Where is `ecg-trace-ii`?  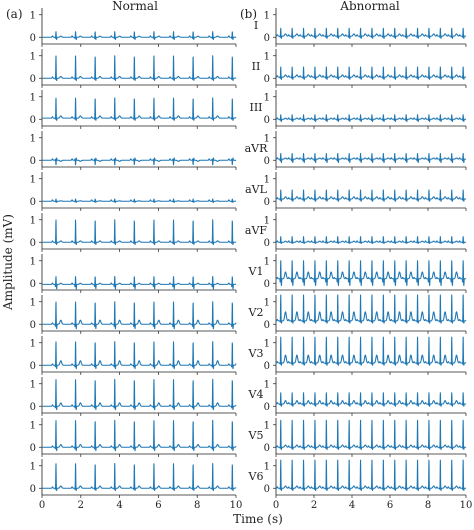 ecg-trace-ii is located at coordinates (139, 68).